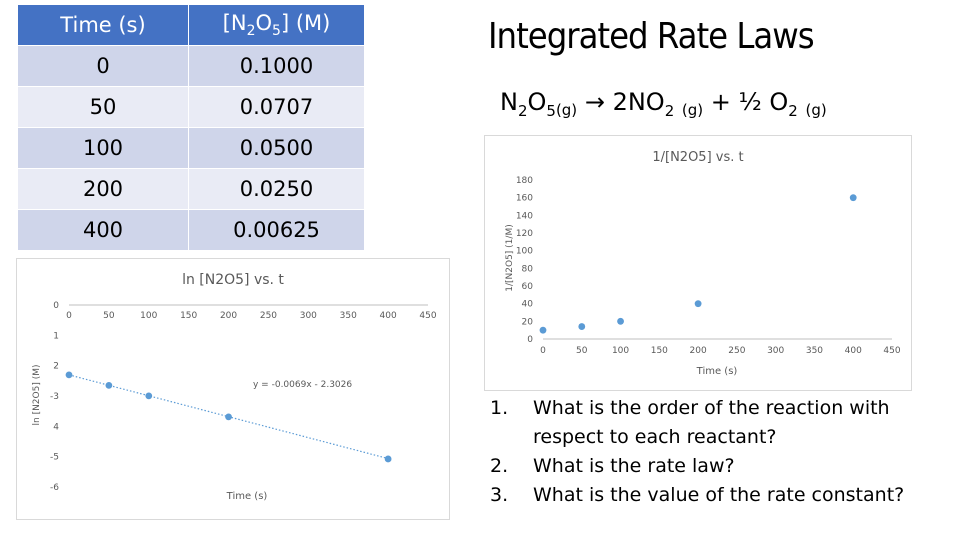  Describe the element at coordinates (651, 104) in the screenshot. I see `product1: NO2` at that location.